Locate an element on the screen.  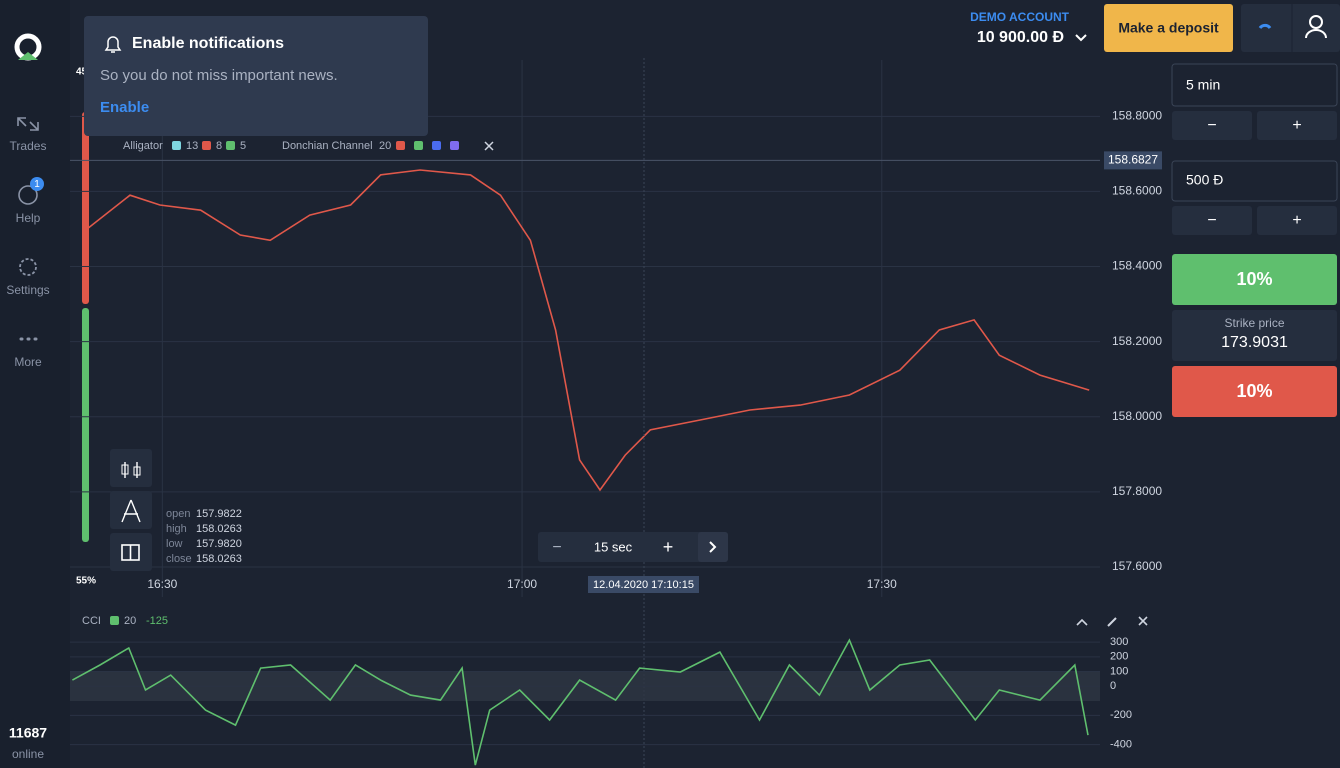
time-minus-label: − is located at coordinates (1211, 125).